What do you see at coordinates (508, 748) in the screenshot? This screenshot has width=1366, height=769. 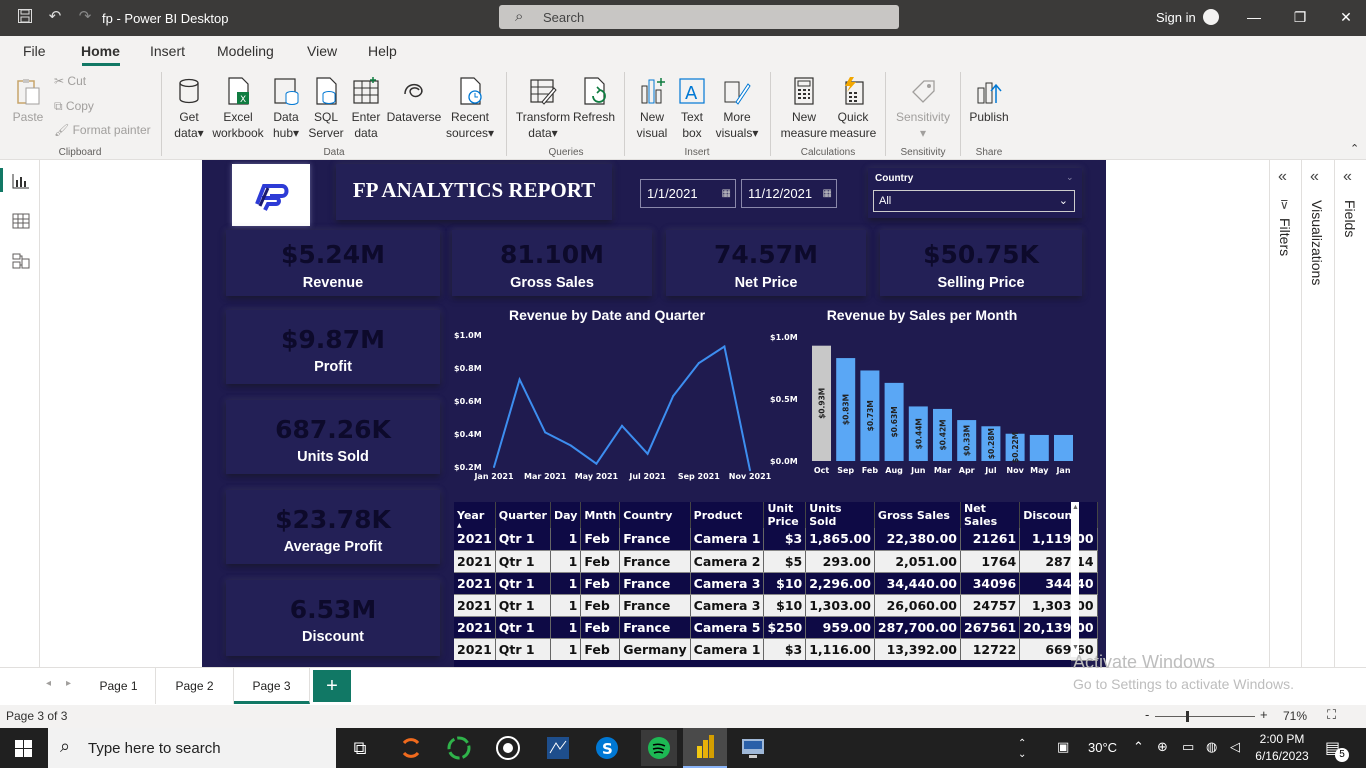 I see `whatsapp-icon` at bounding box center [508, 748].